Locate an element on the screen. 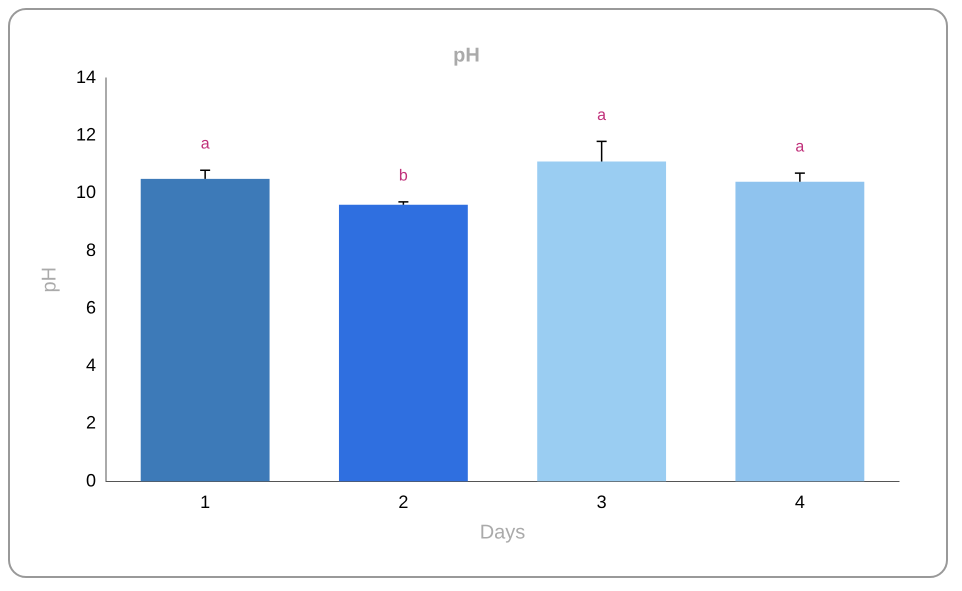 The height and width of the screenshot is (591, 962). x-tick-label: 4 is located at coordinates (799, 502).